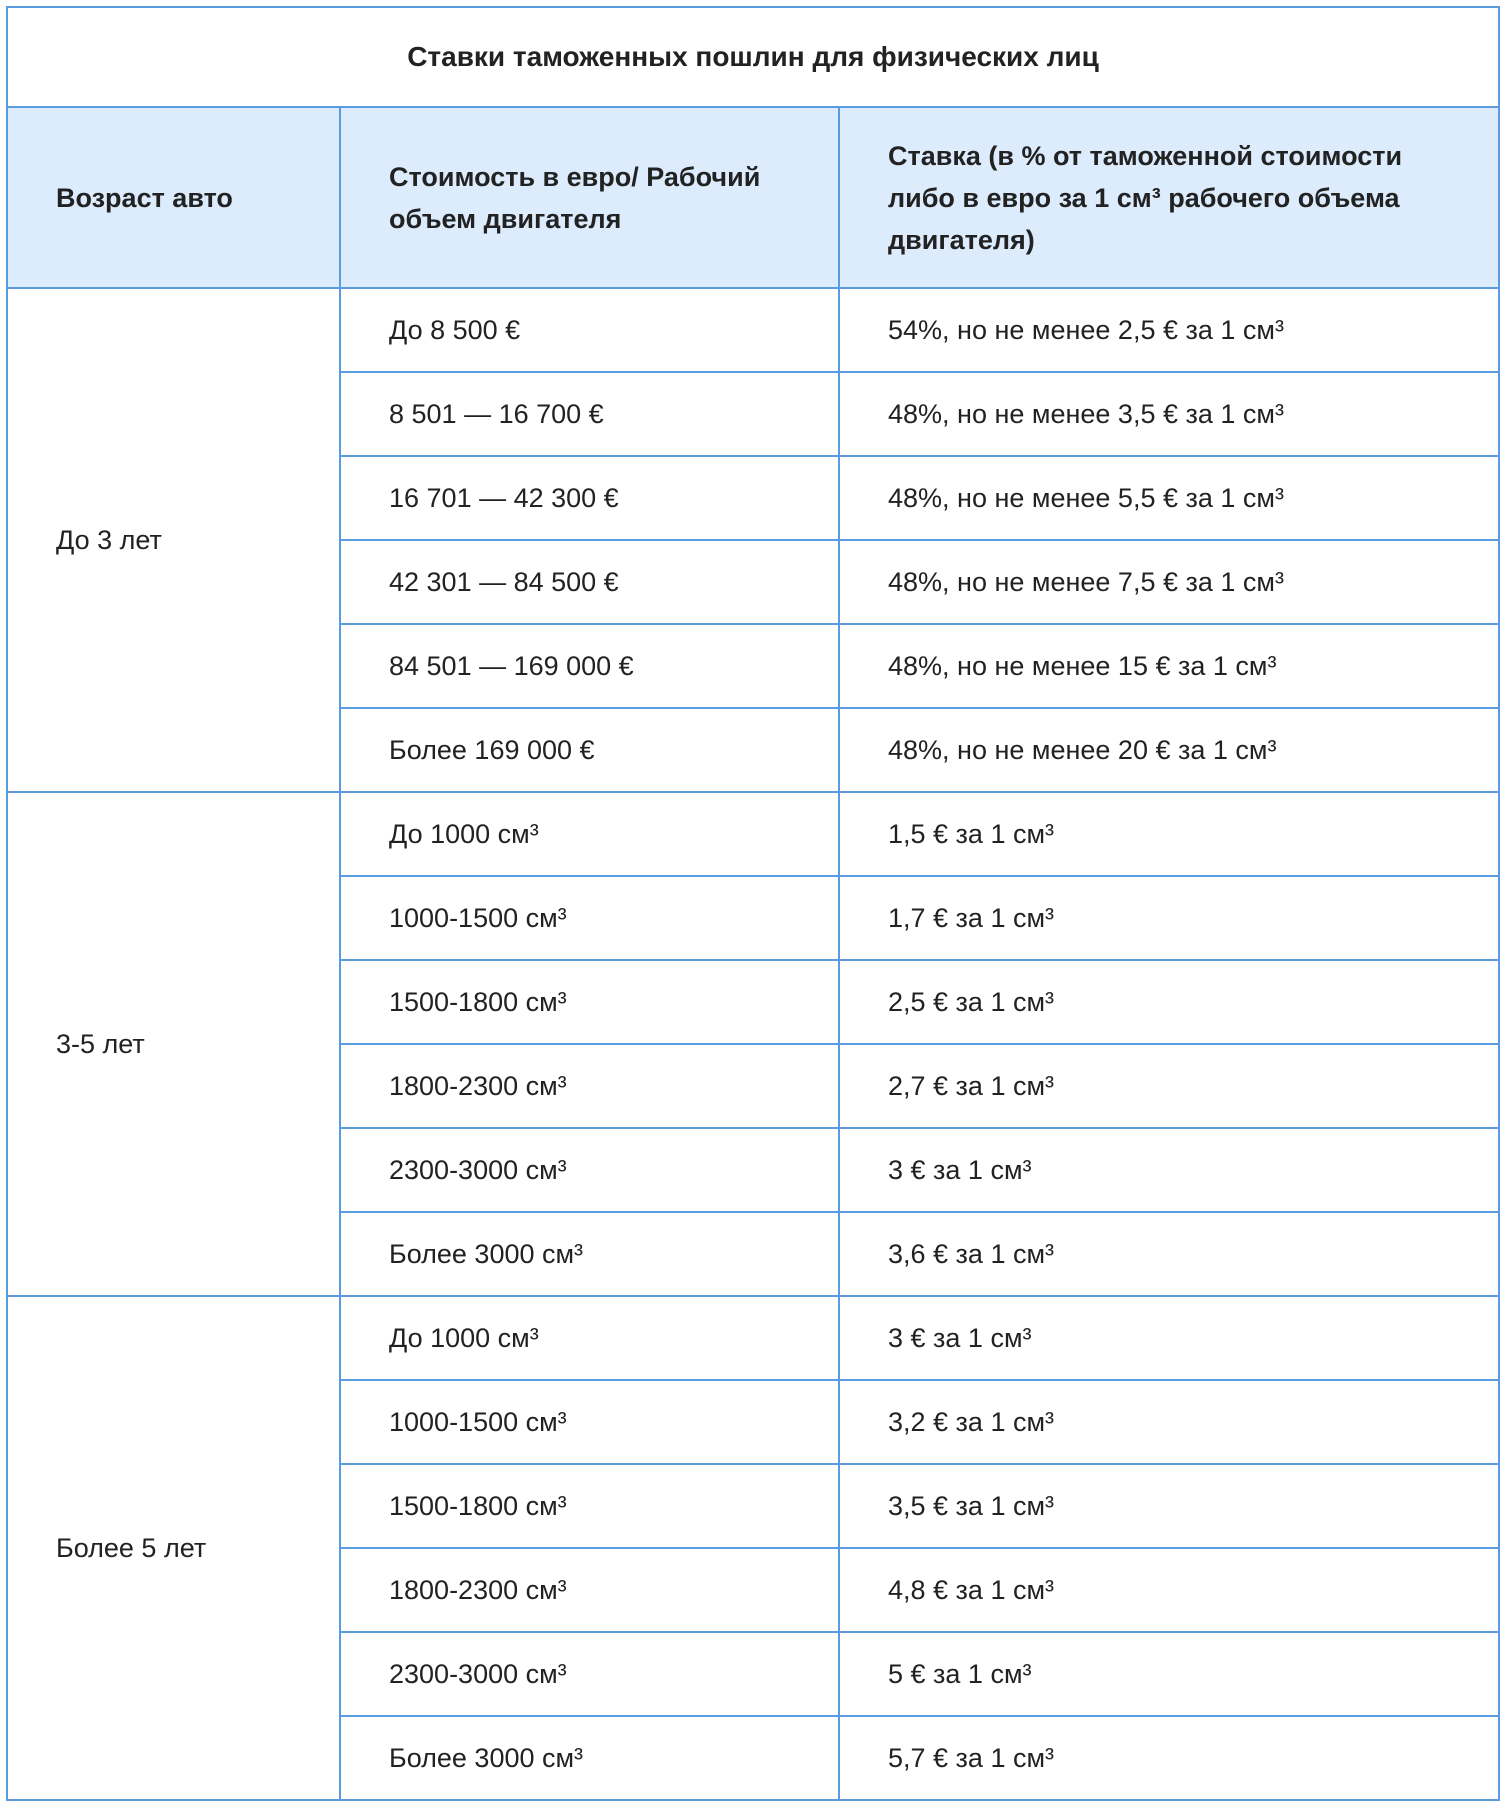  I want to click on rate-cell: 48%, но не менее 3,5 € за 1 см³, so click(1169, 414).